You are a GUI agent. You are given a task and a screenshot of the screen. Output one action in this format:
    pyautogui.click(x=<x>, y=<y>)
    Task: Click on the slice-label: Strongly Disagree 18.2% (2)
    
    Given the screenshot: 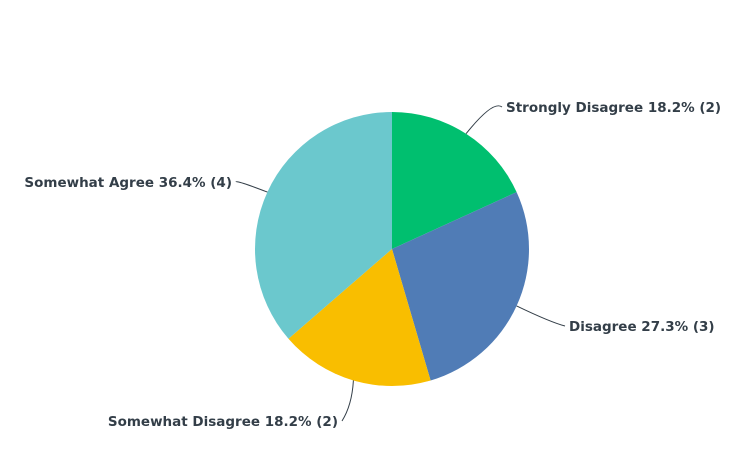 What is the action you would take?
    pyautogui.click(x=613, y=108)
    